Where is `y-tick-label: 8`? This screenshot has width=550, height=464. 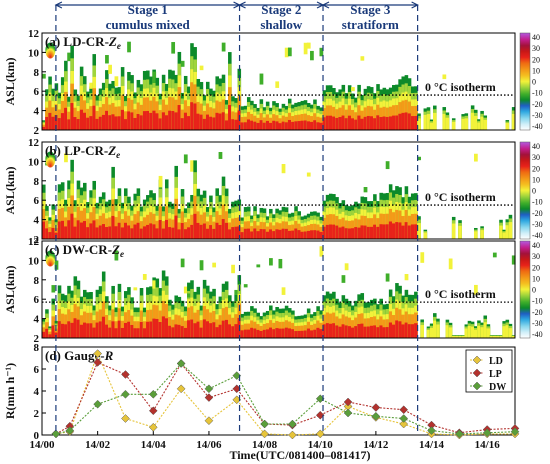
y-tick-label: 8 is located at coordinates (37, 182).